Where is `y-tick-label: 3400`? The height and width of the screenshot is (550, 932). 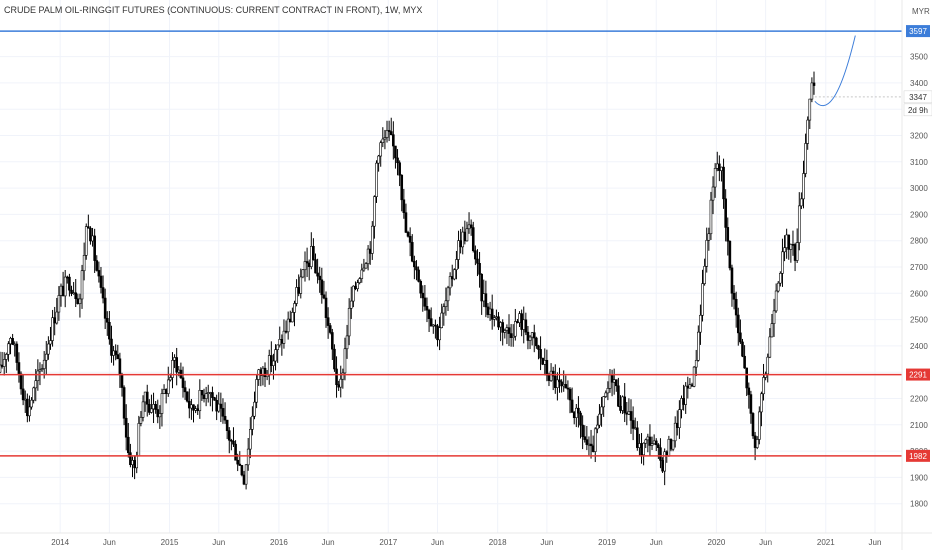
y-tick-label: 3400 is located at coordinates (919, 83).